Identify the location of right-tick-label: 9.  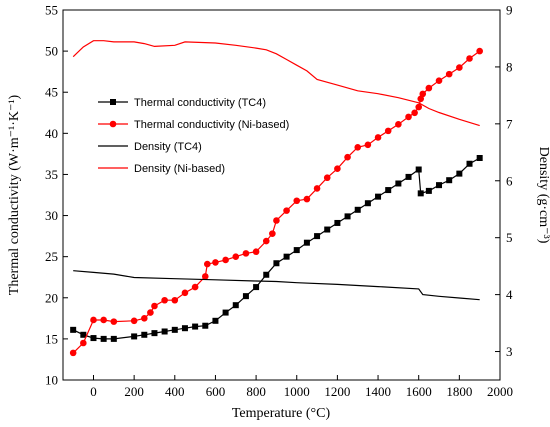
(509, 10).